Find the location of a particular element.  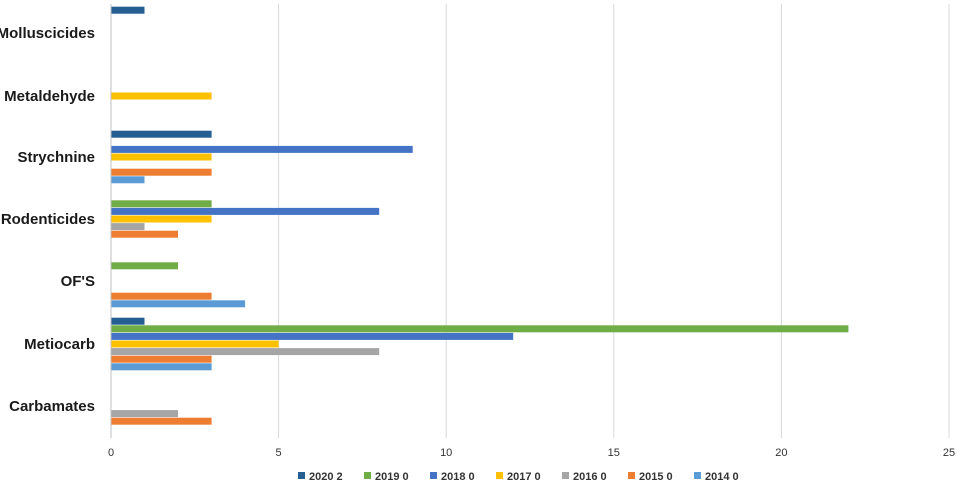

bar-strychnine-2020 is located at coordinates (161, 134).